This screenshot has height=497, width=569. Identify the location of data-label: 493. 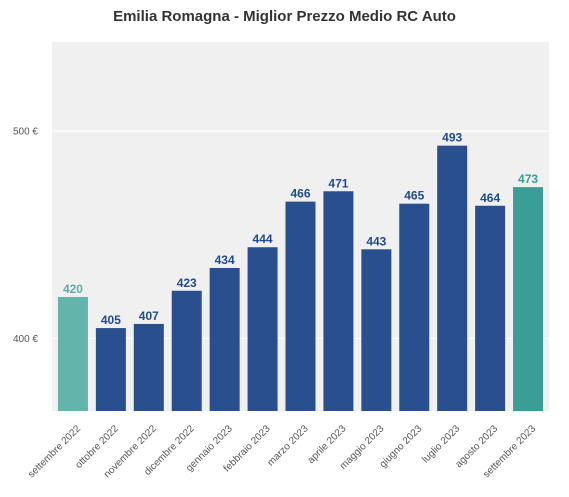
(452, 138).